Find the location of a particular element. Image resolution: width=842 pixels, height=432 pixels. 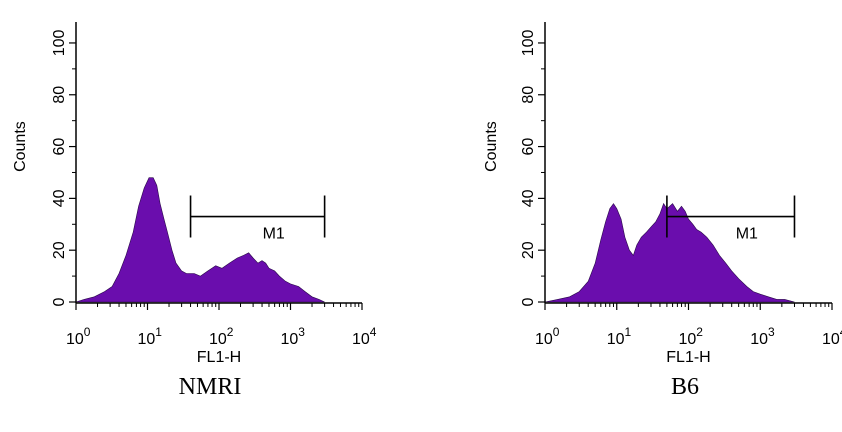

panel-caption: B6 is located at coordinates (685, 387).